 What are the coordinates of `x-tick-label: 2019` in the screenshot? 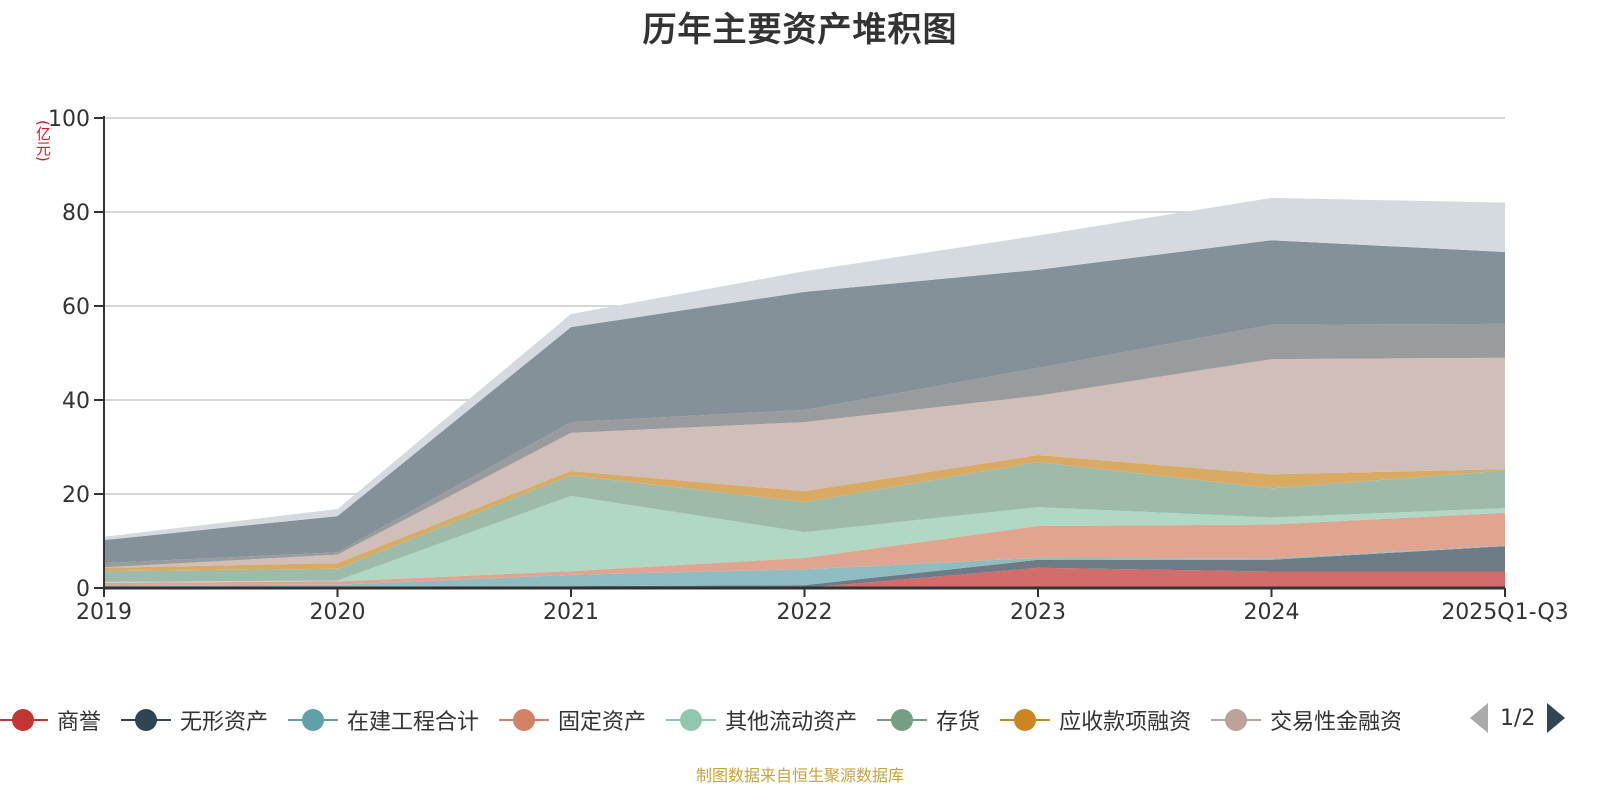 It's located at (104, 612).